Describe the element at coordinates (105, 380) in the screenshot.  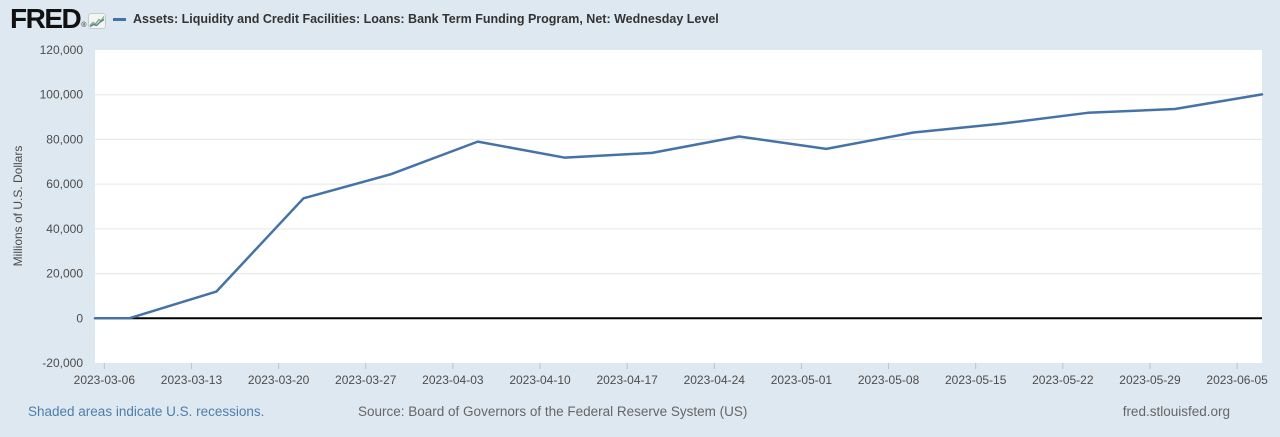
I see `x-tick-label: 2023-03-06` at that location.